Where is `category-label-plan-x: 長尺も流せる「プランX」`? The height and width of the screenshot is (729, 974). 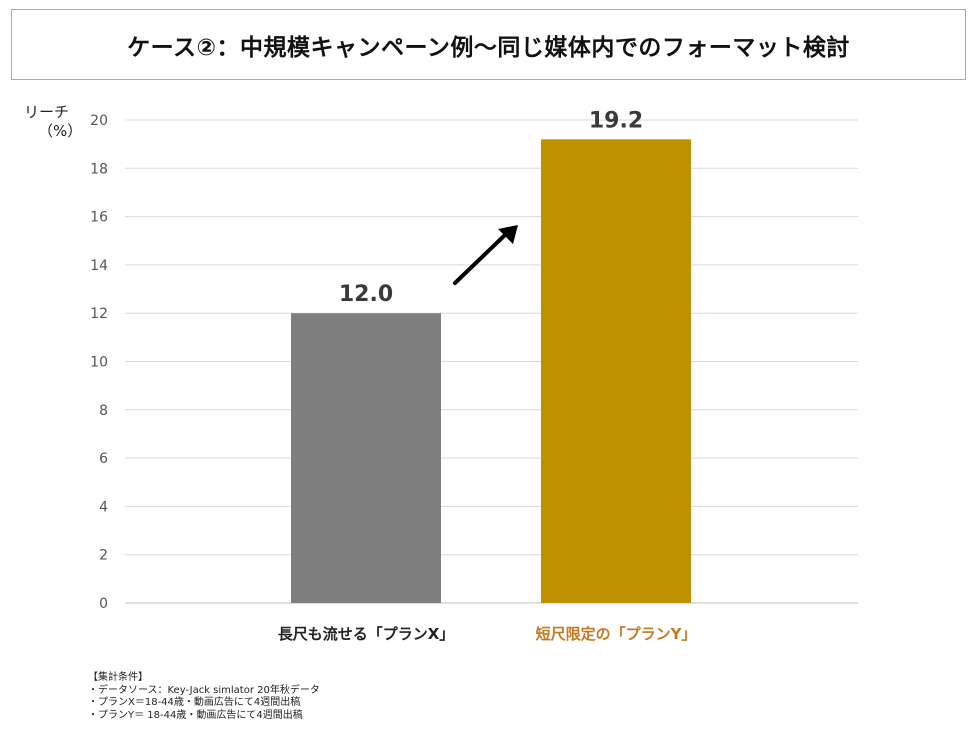
category-label-plan-x: 長尺も流せる「プランX」 is located at coordinates (366, 634).